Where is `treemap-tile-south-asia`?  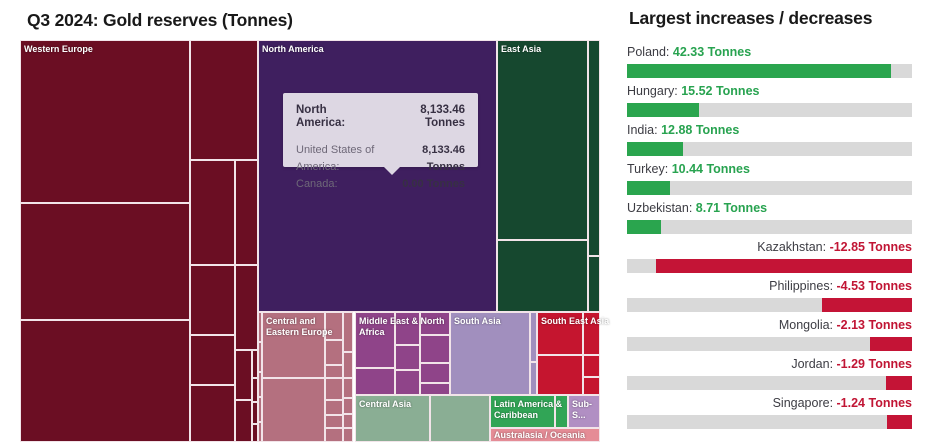
treemap-tile-south-asia is located at coordinates (490, 353).